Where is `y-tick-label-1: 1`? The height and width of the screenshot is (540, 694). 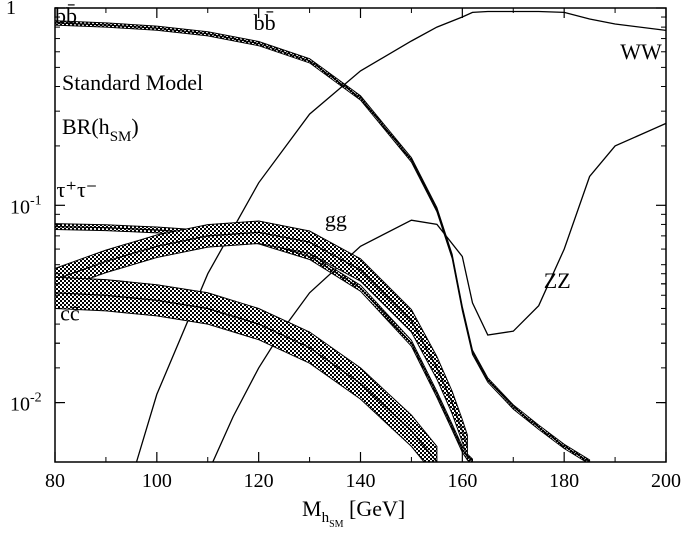 y-tick-label-1: 1 is located at coordinates (11, 9).